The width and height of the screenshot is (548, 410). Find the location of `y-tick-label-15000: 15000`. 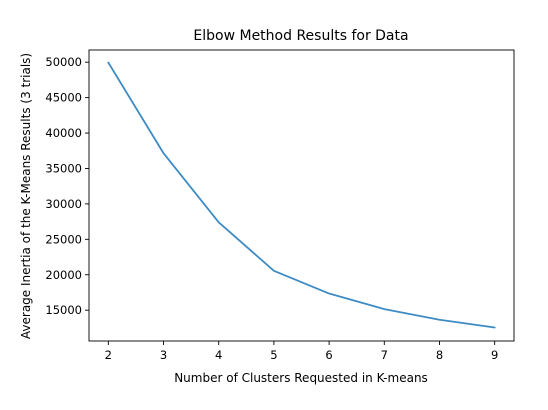

y-tick-label-15000: 15000 is located at coordinates (63, 310).